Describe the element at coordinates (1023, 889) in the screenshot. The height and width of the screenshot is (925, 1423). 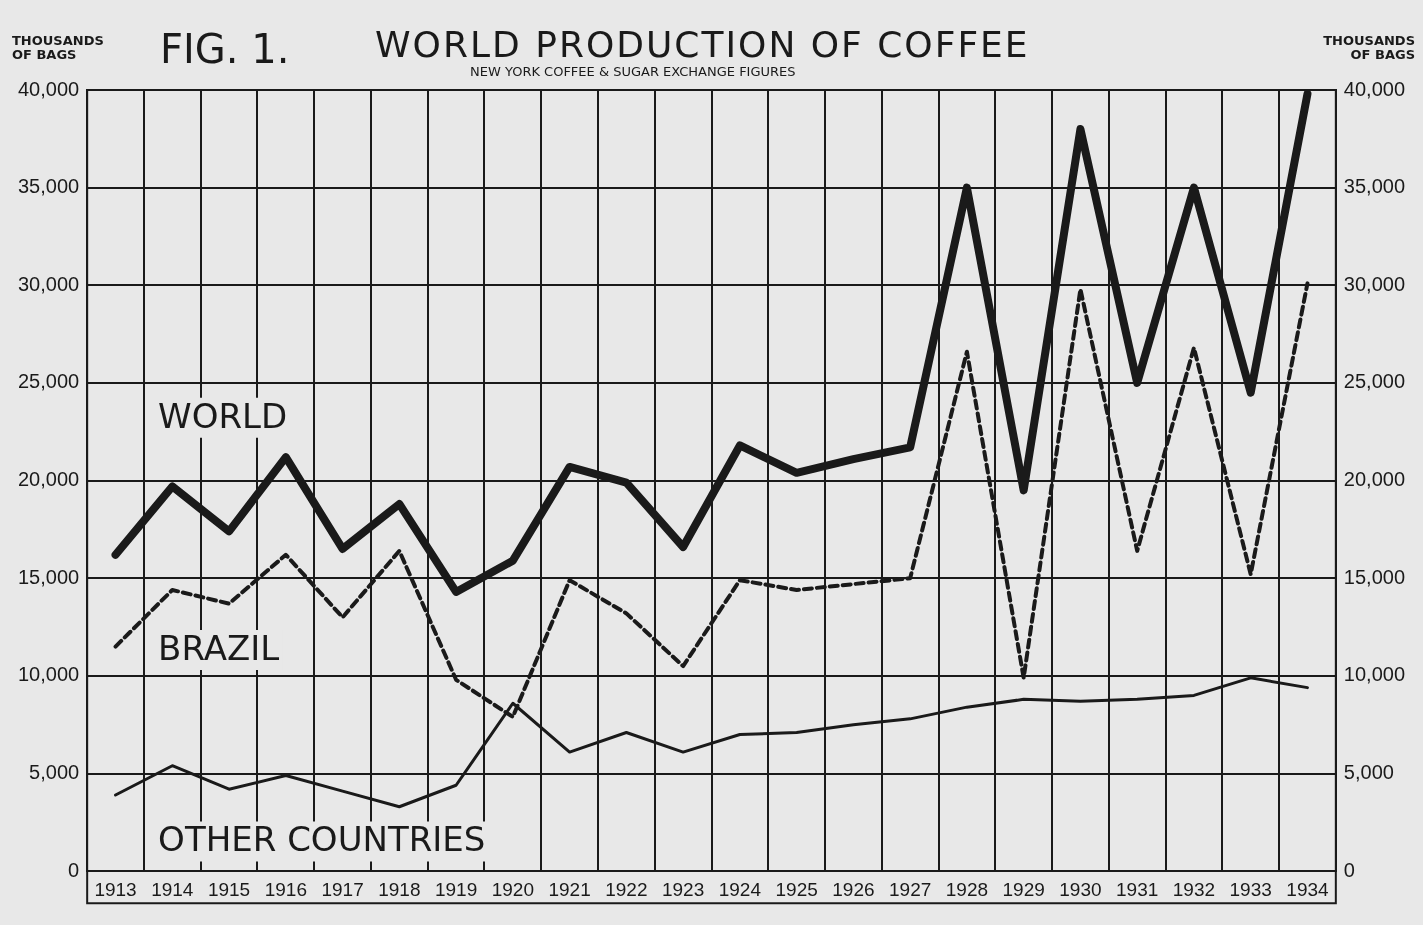
I see `x-tick-label: 1929` at that location.